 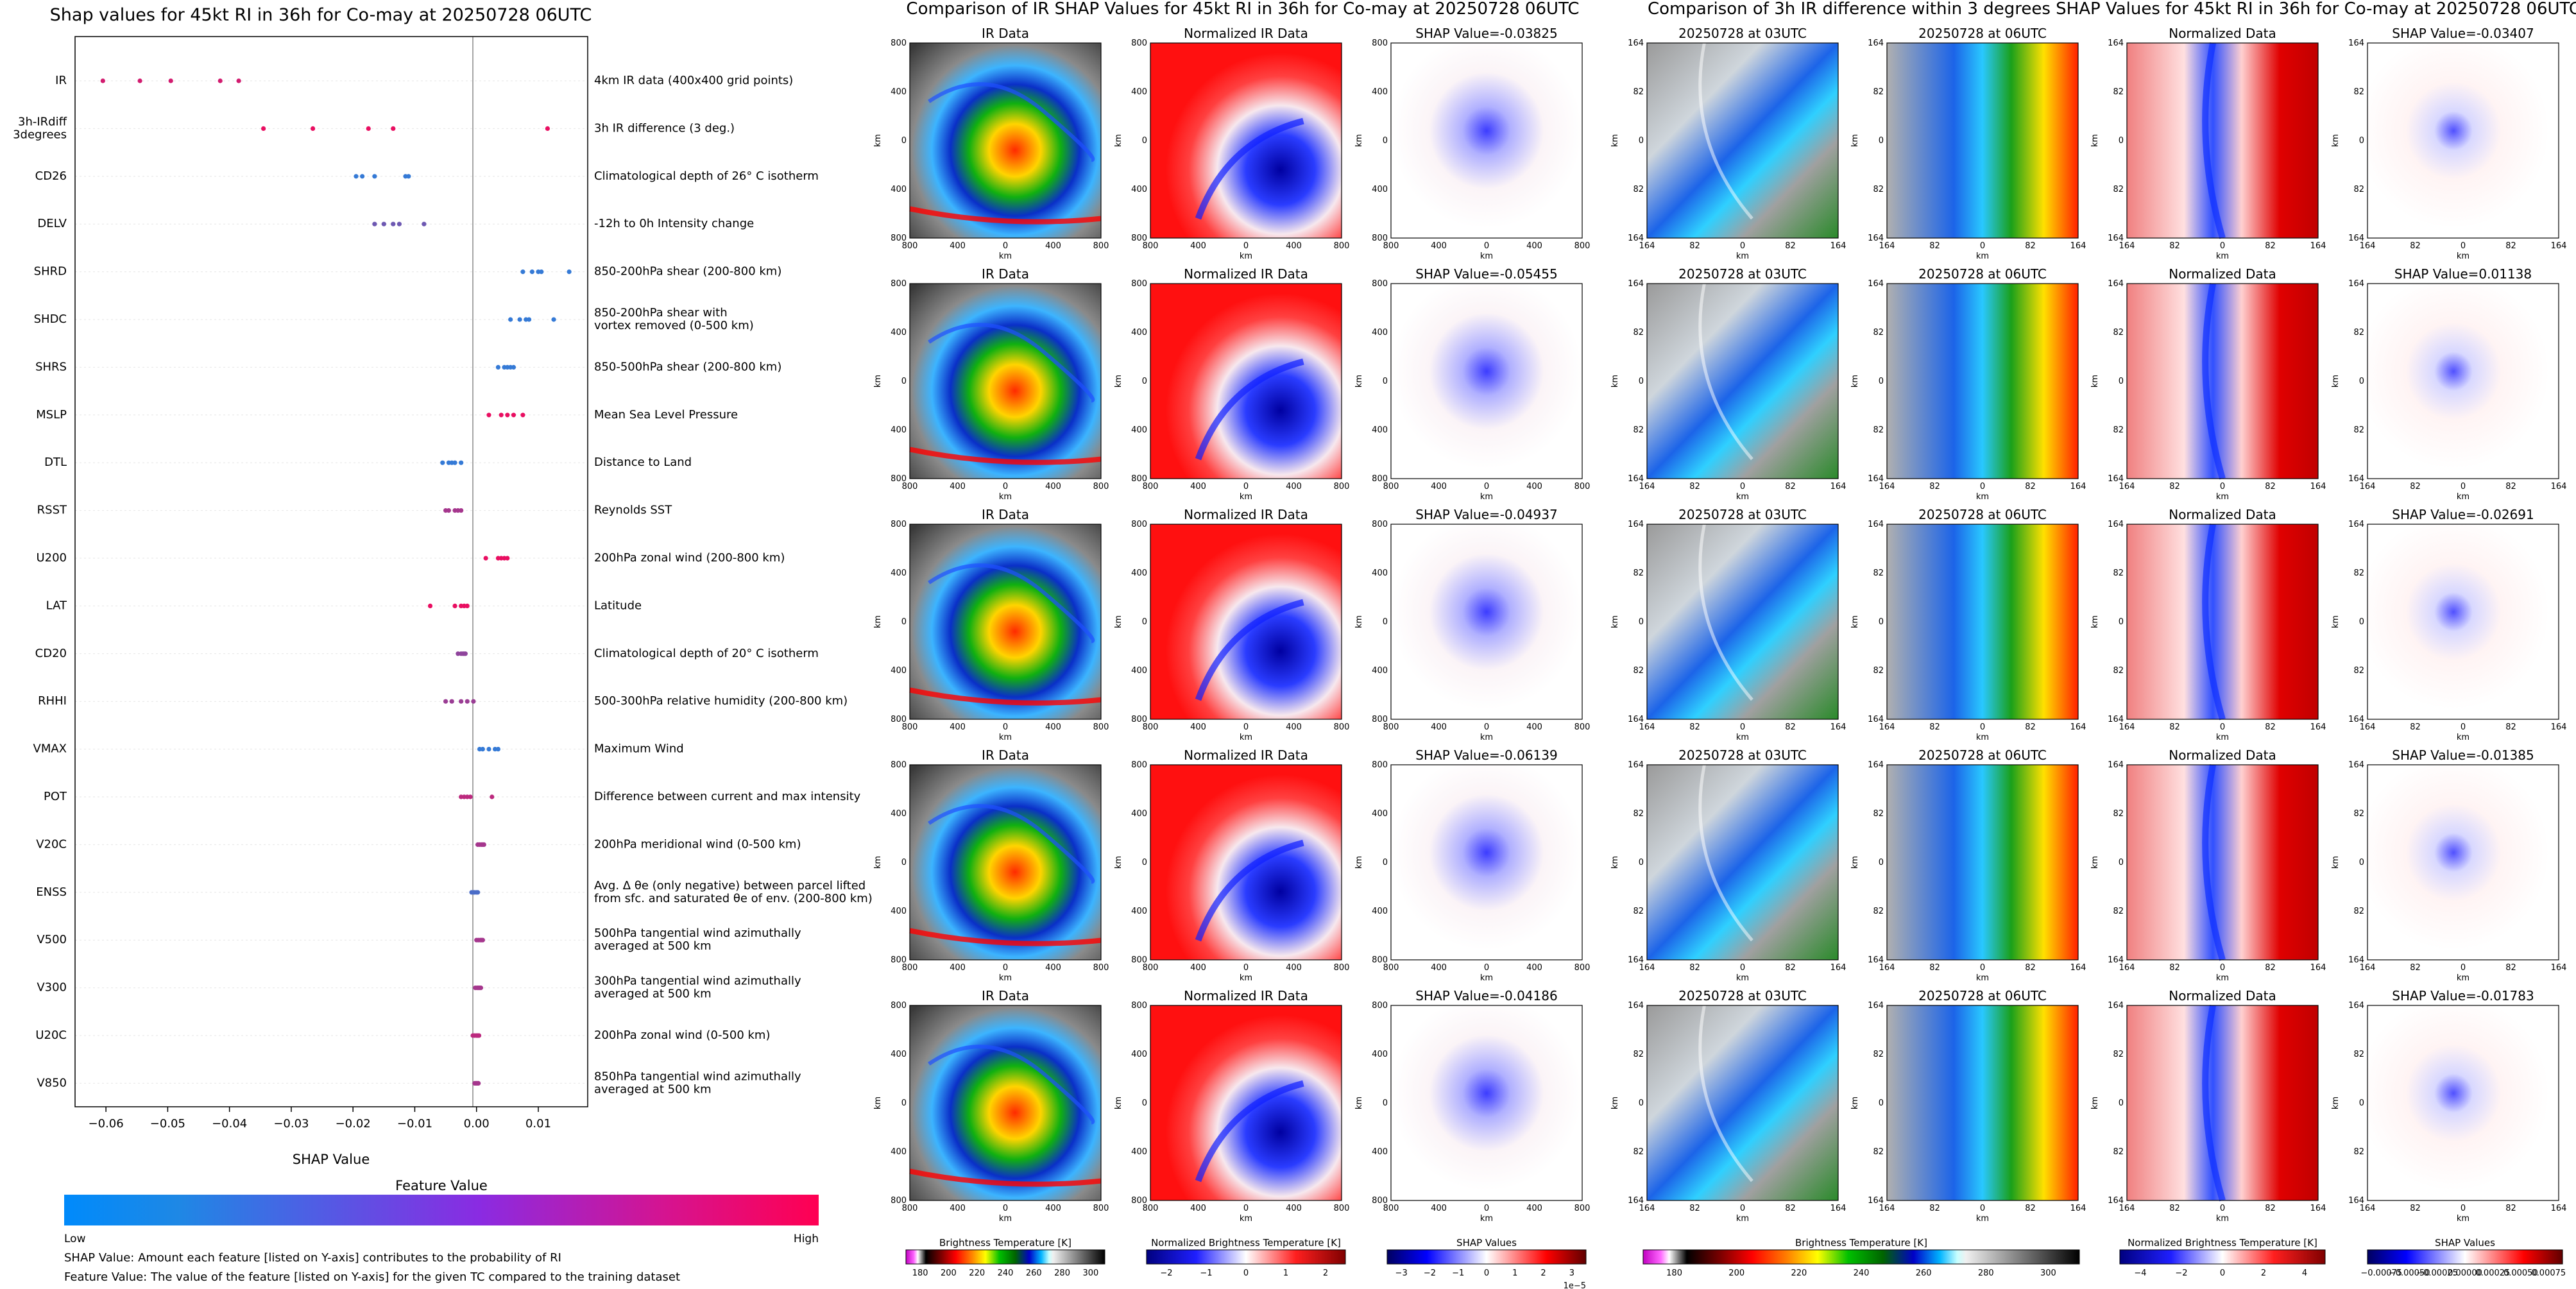 What do you see at coordinates (2304, 1273) in the screenshot?
I see `colorbar-tick-label: 4` at bounding box center [2304, 1273].